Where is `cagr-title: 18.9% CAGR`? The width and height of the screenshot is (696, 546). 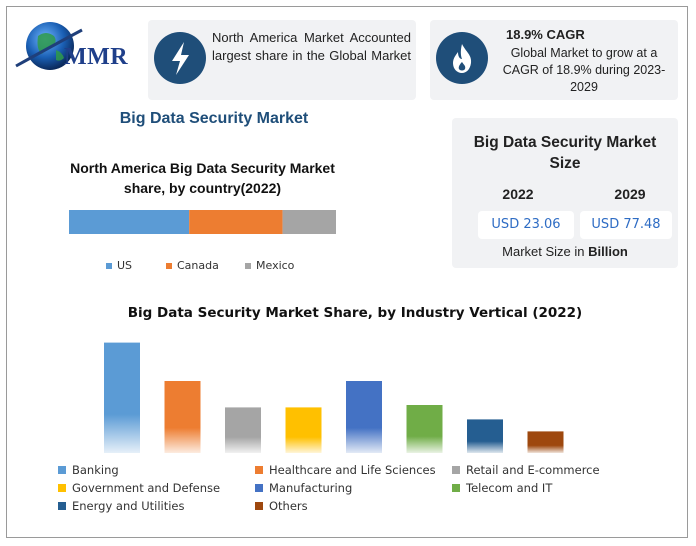
cagr-title: 18.9% CAGR is located at coordinates (545, 34).